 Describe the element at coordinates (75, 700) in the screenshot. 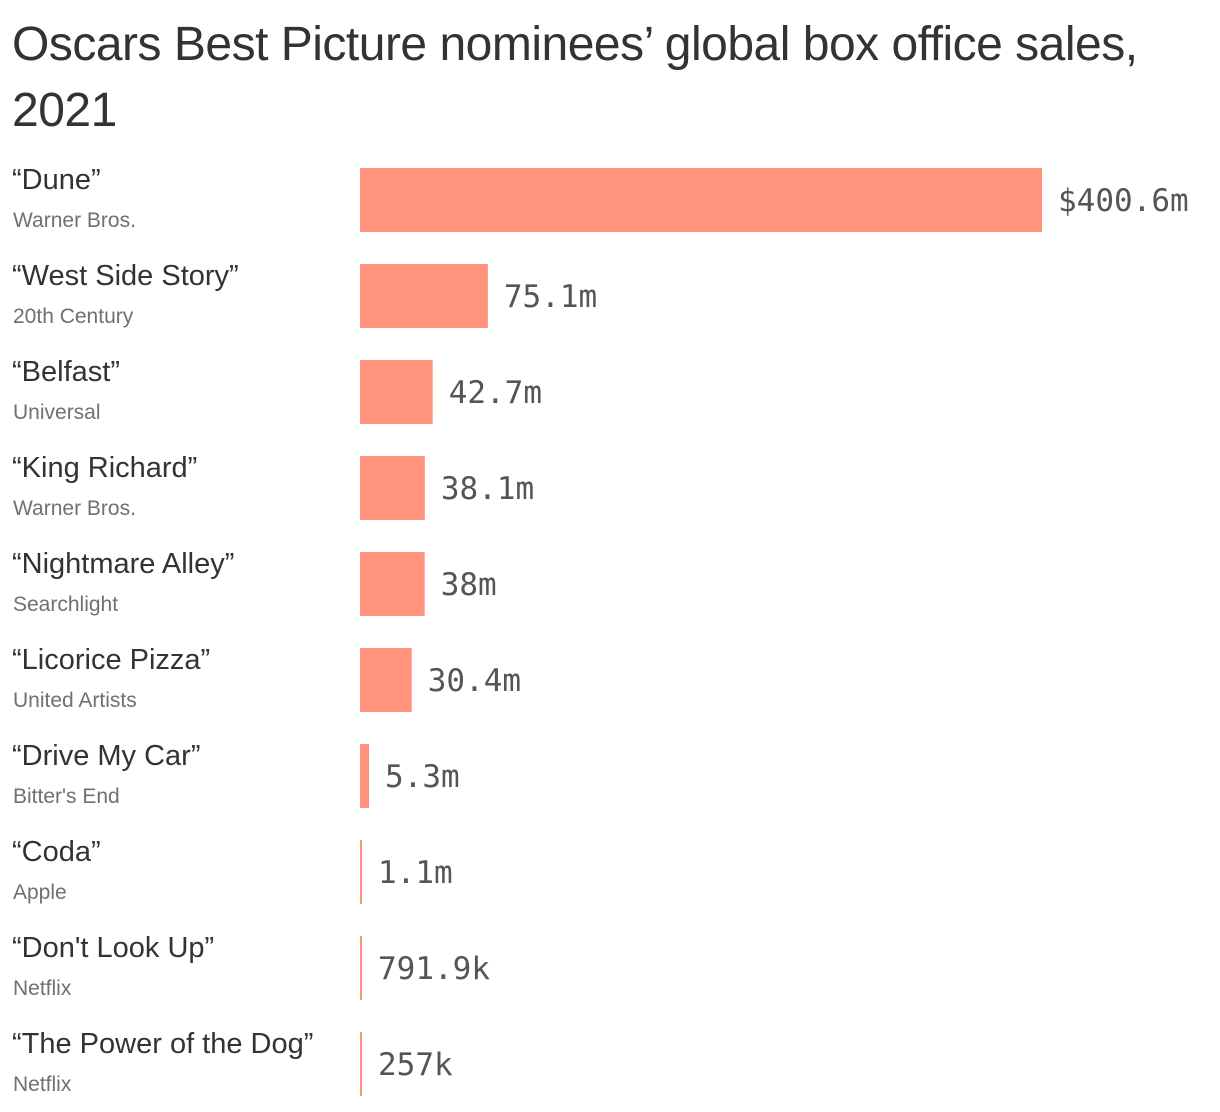

I see `studio-label: United Artists` at that location.